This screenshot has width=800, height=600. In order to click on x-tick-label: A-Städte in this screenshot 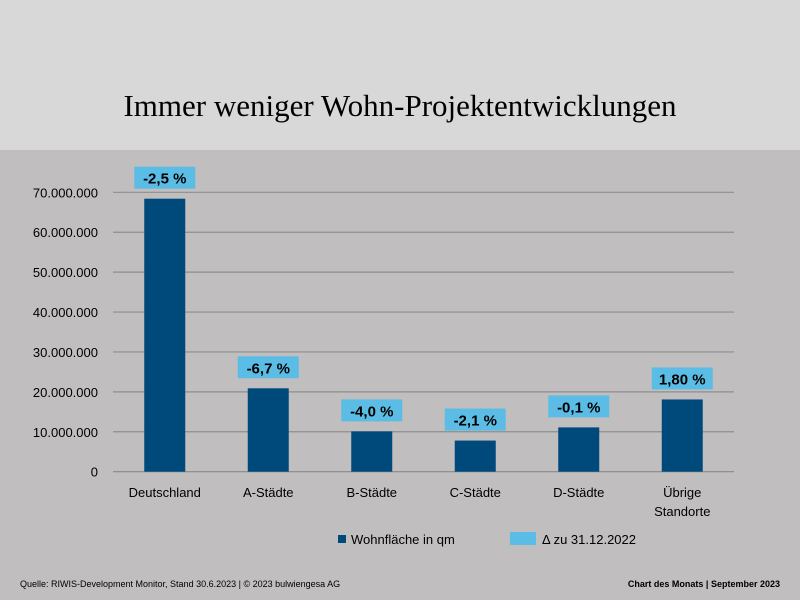, I will do `click(268, 492)`.